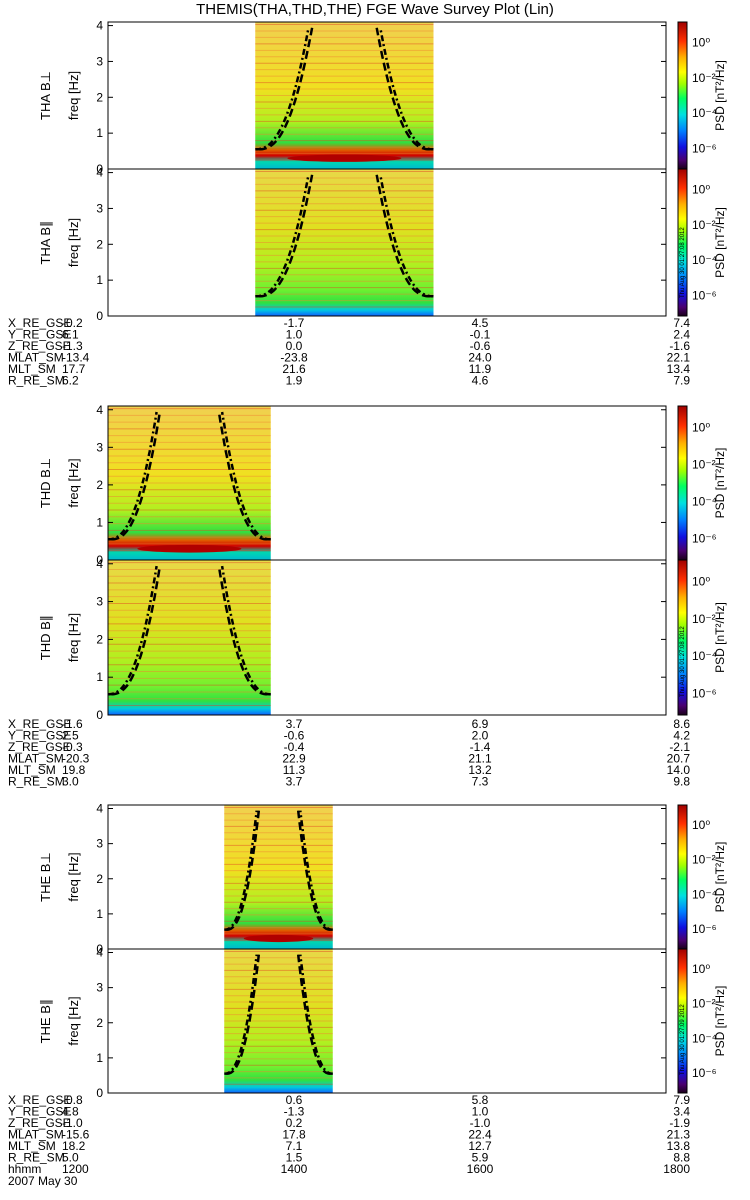 The image size is (750, 1200). I want to click on thd-par-colorbar-tick: 10⁻⁴, so click(704, 656).